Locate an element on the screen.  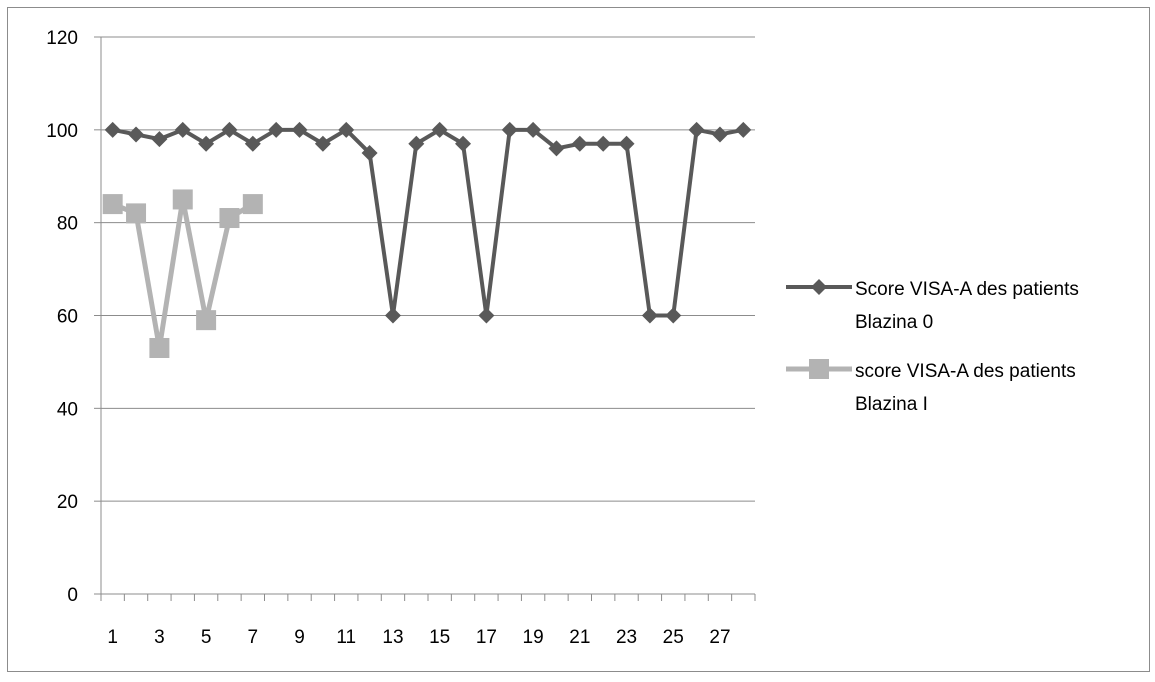
x-tick-label: 17 is located at coordinates (486, 637).